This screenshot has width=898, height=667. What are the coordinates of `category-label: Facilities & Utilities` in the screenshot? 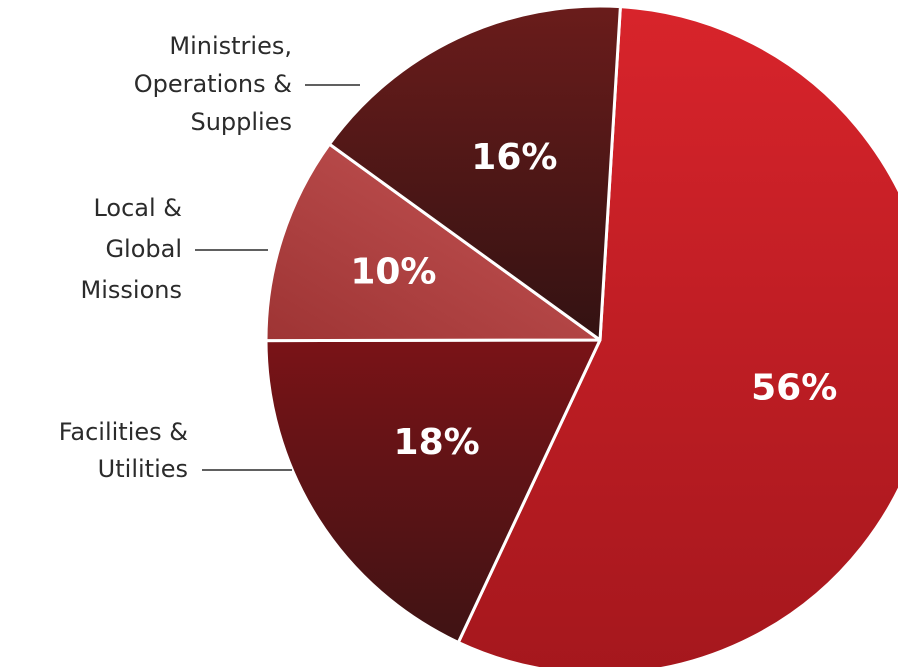 It's located at (175, 450).